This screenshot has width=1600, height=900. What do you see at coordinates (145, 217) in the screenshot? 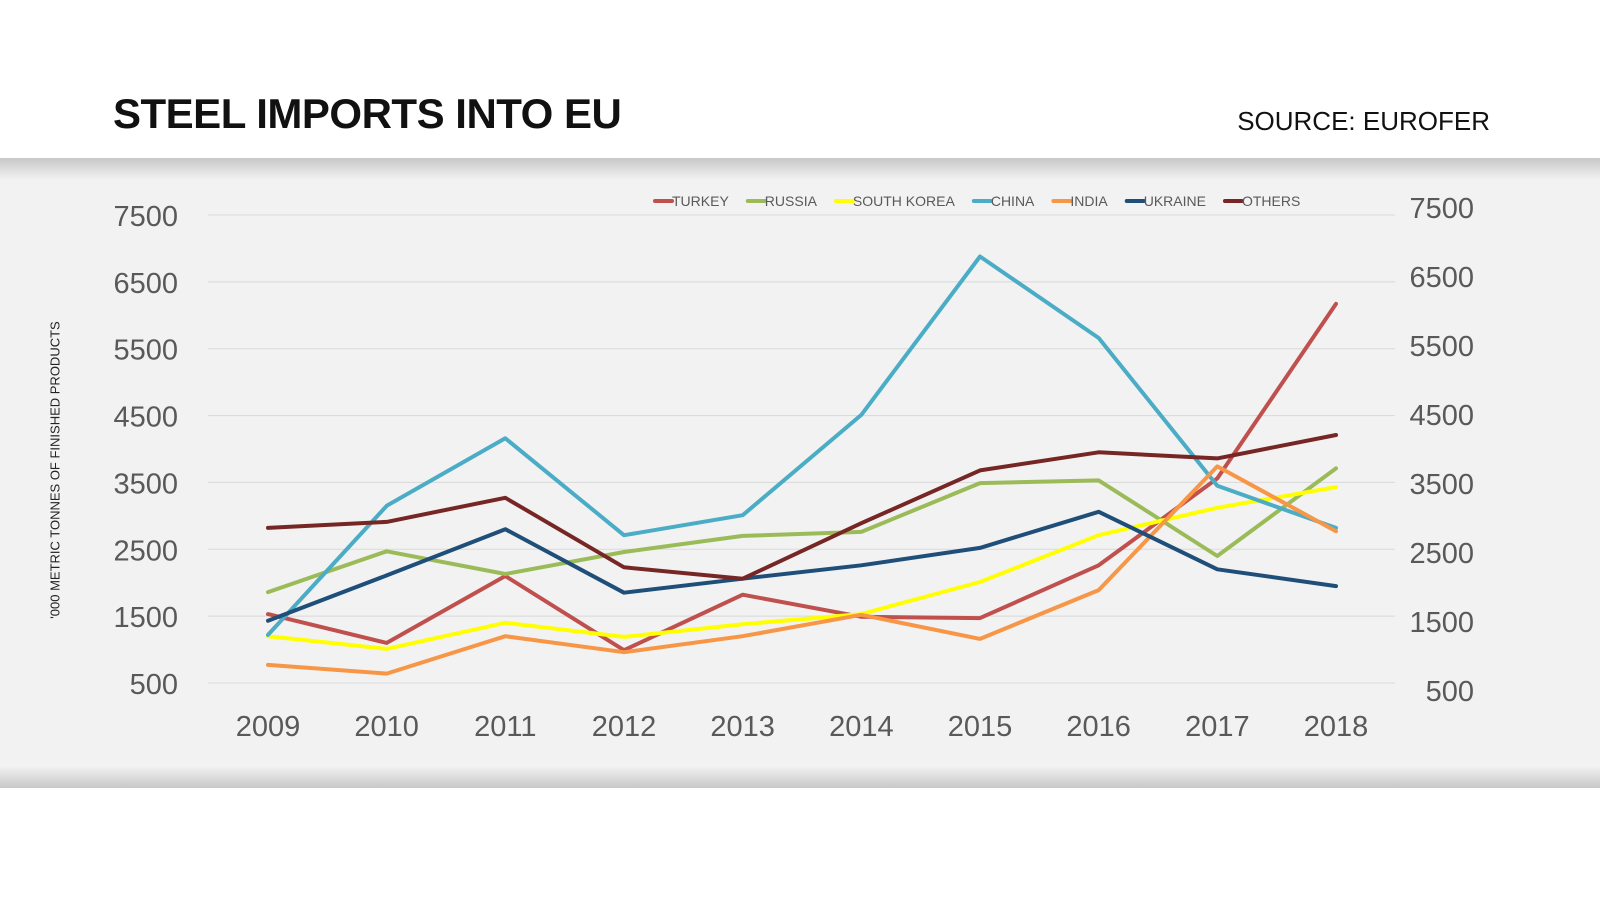
I see `y-tick-label: 7500` at bounding box center [145, 217].